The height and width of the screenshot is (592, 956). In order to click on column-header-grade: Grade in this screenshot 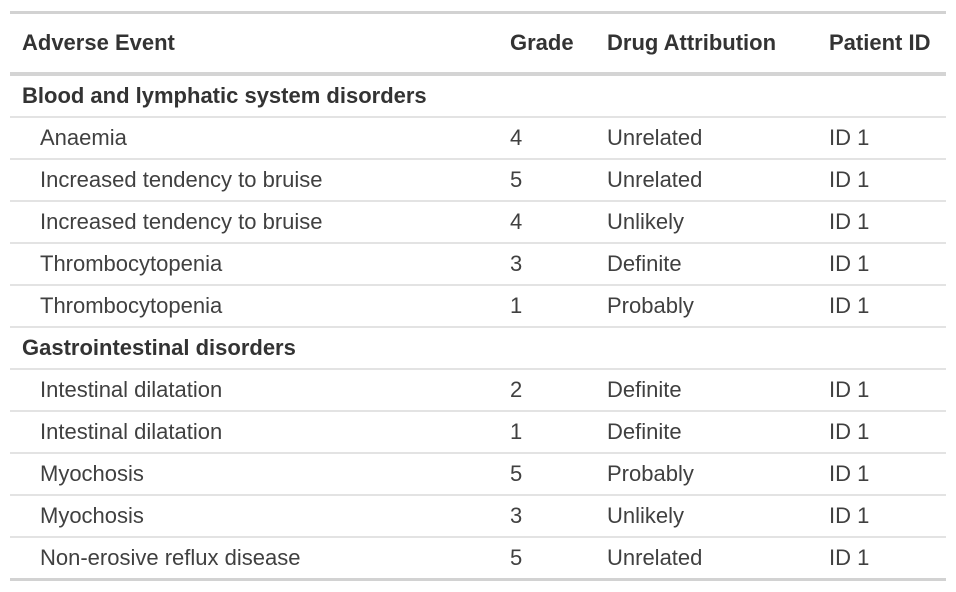, I will do `click(546, 44)`.